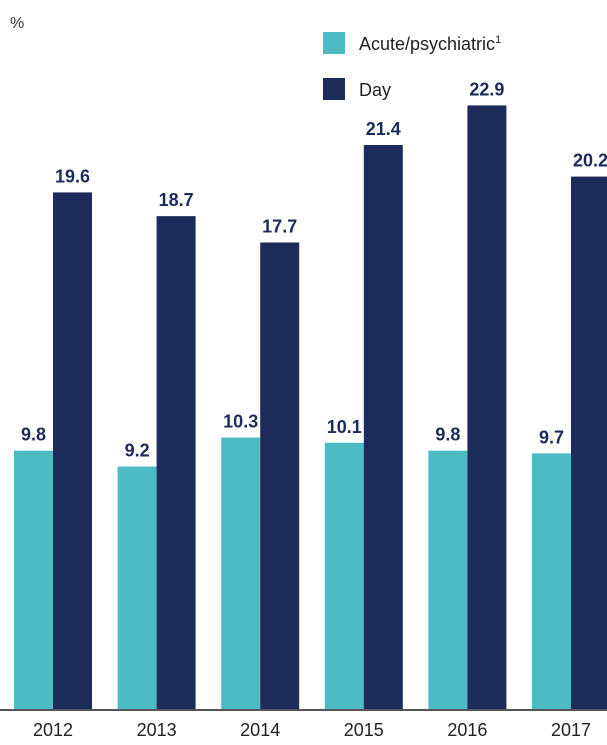 This screenshot has width=607, height=745. I want to click on y-axis-unit-label: %, so click(17, 23).